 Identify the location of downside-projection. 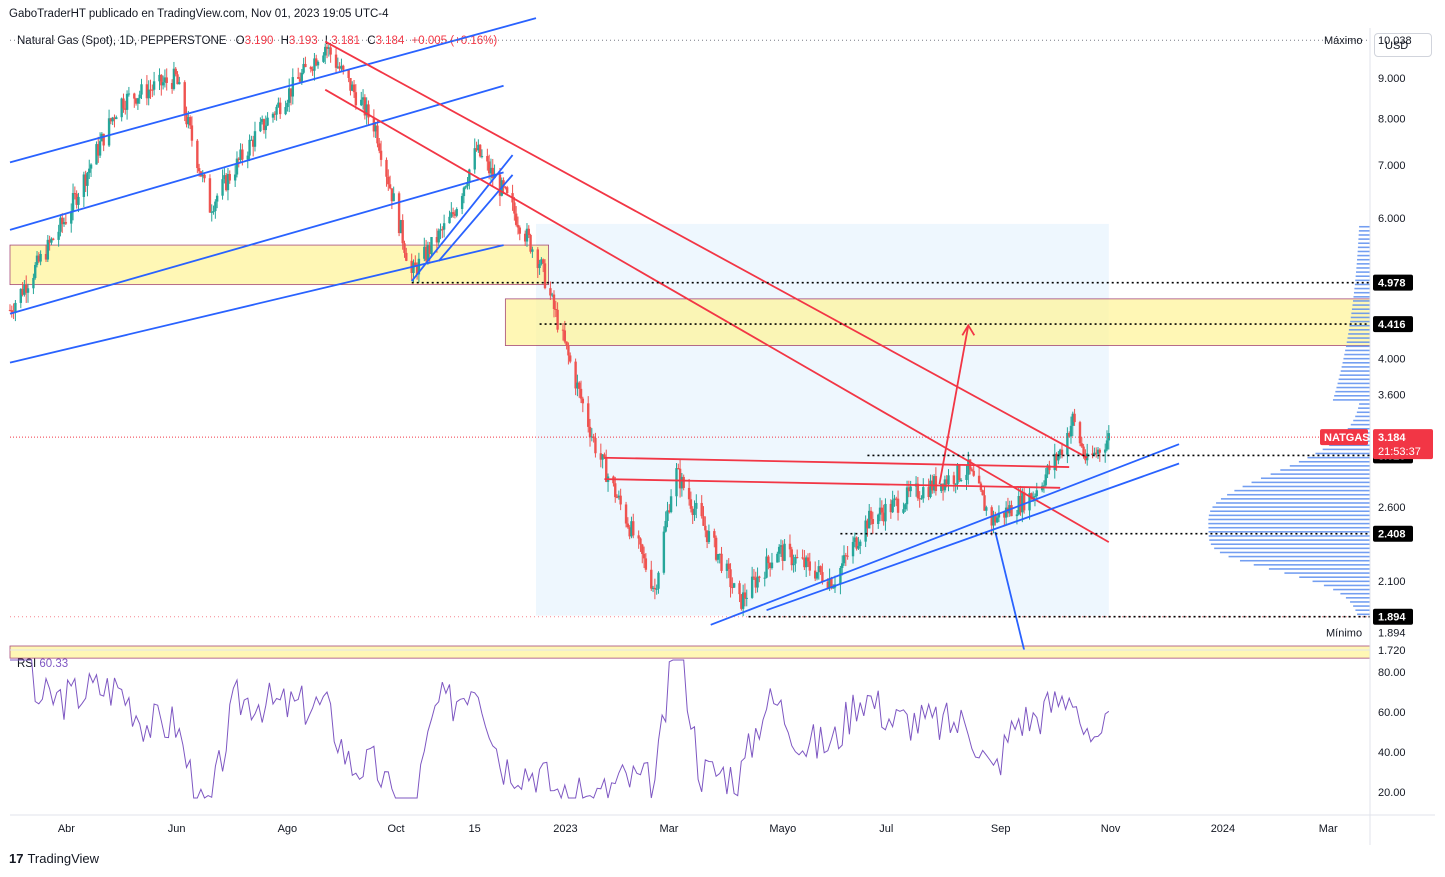
(1010, 591).